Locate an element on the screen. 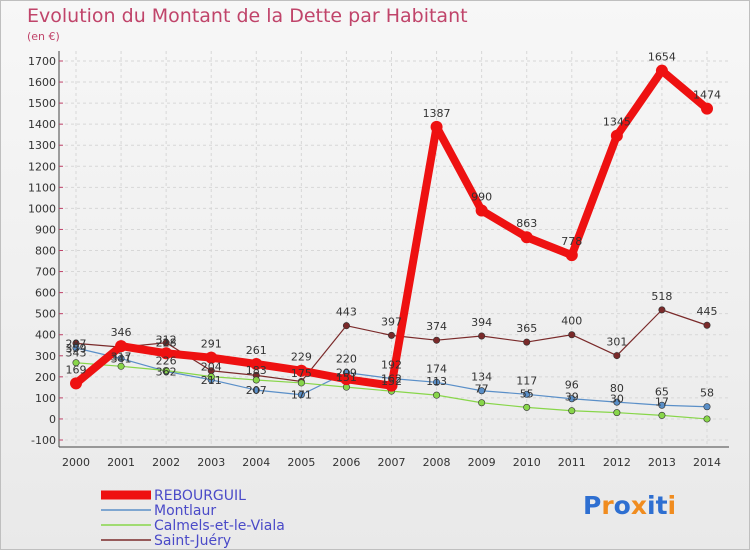 This screenshot has height=550, width=750. data-label: 220 is located at coordinates (346, 359).